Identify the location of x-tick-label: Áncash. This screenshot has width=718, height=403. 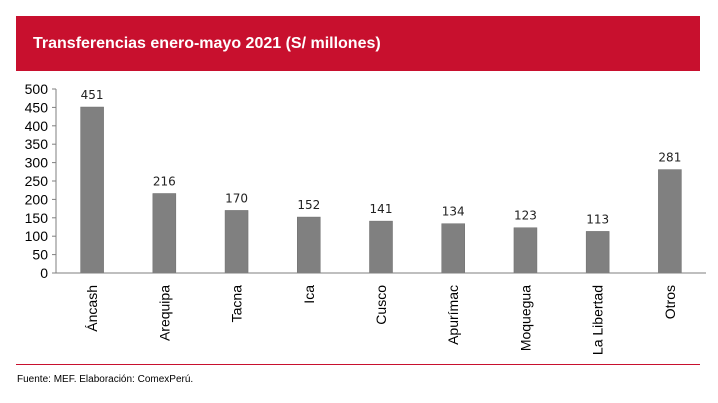
(92, 308).